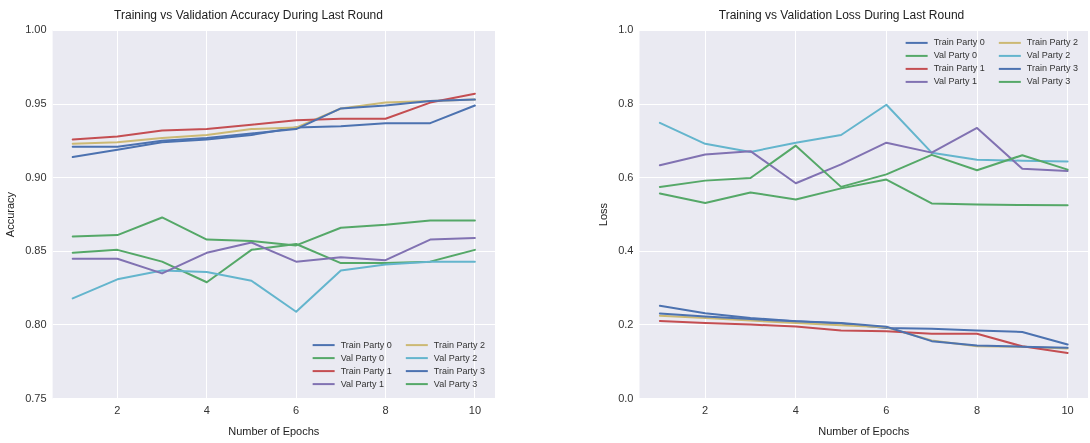  I want to click on y-tick-label: 0.2, so click(626, 323).